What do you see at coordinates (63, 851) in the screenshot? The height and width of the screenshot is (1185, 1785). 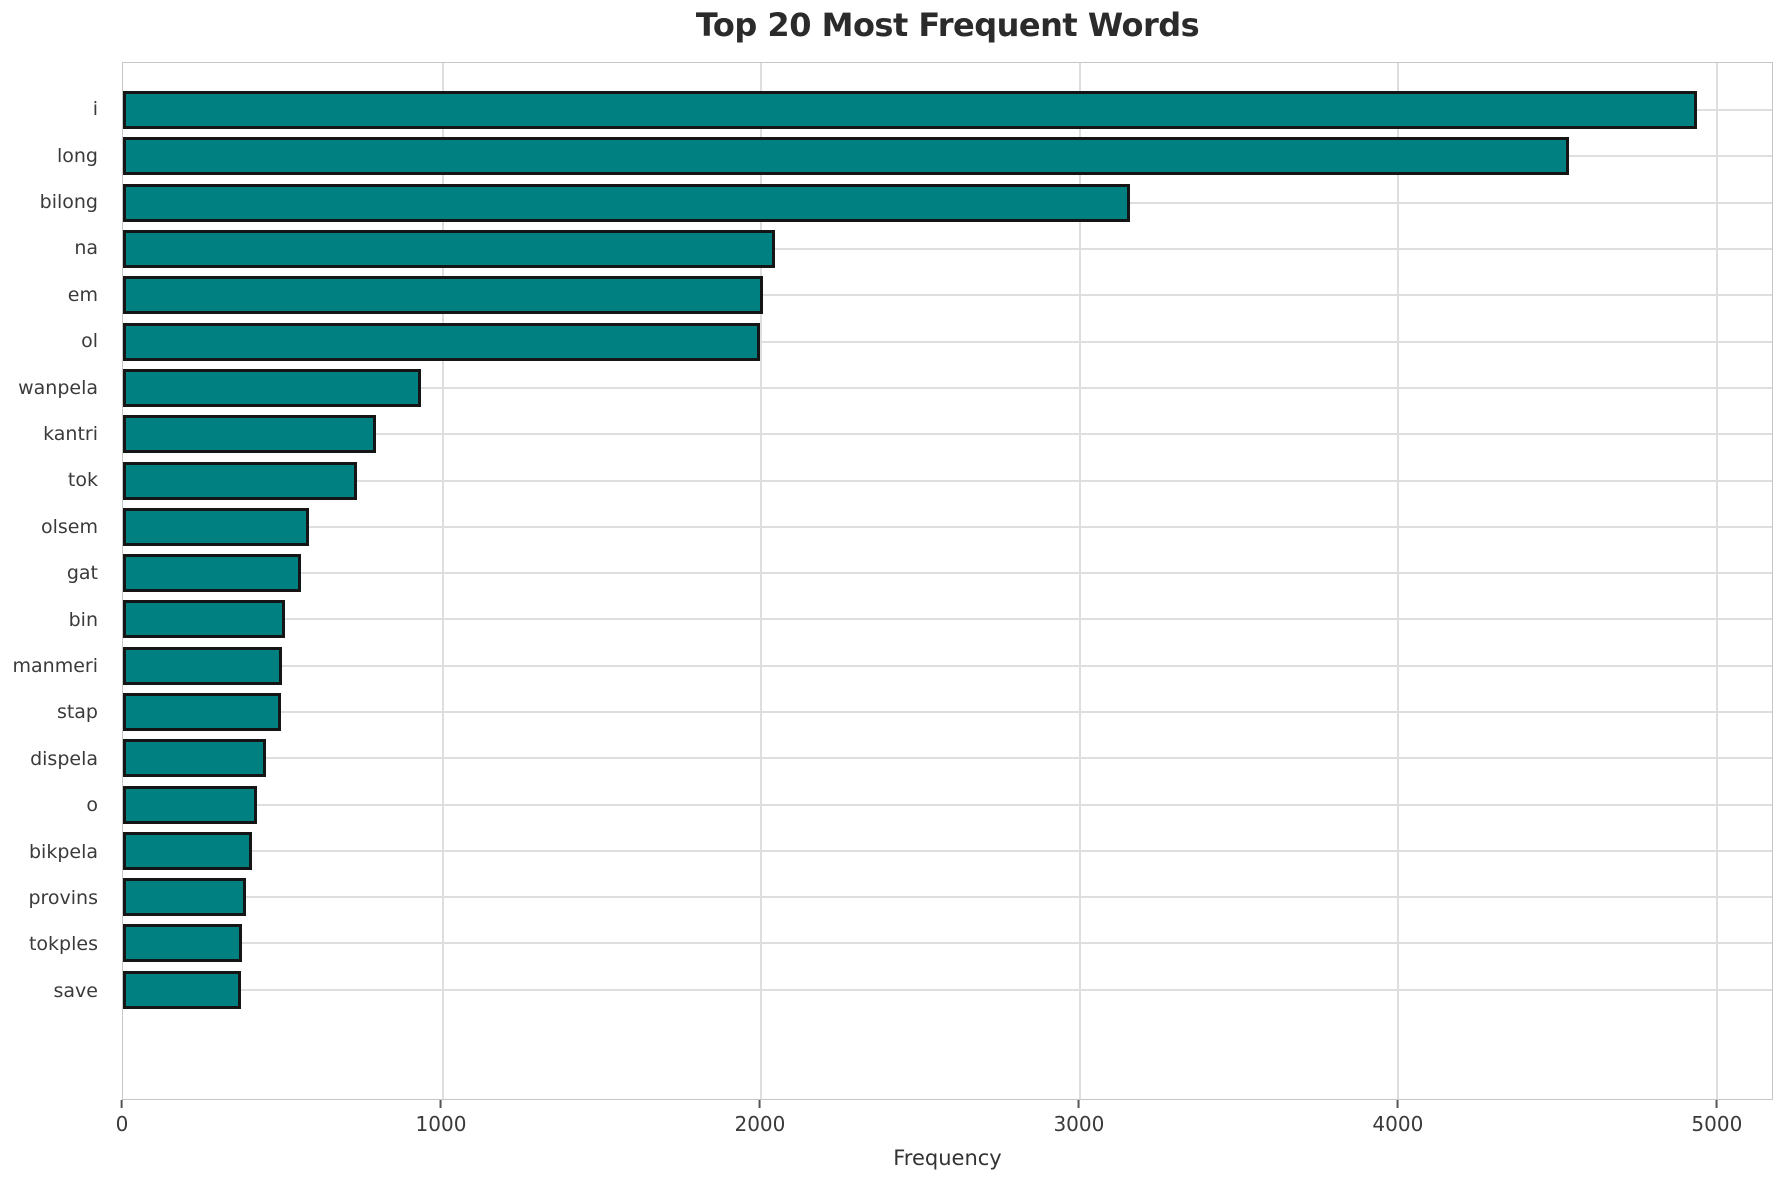 I see `y-tick-label: bikpela` at bounding box center [63, 851].